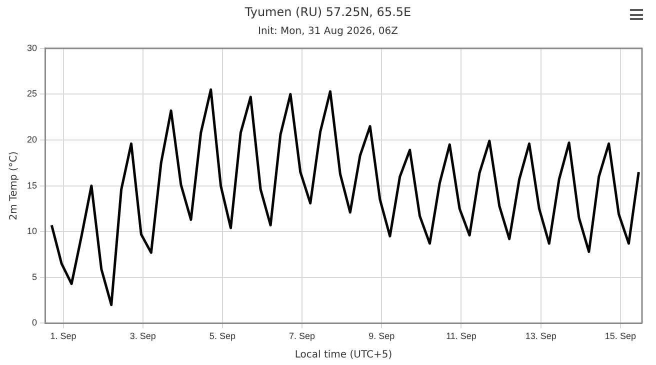 The height and width of the screenshot is (365, 656). What do you see at coordinates (35, 323) in the screenshot?
I see `y-tick-label: 0` at bounding box center [35, 323].